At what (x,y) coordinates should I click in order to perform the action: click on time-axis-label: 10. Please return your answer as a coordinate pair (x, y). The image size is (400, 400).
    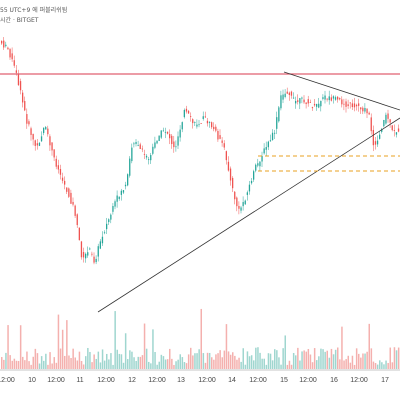
    Looking at the image, I should click on (32, 380).